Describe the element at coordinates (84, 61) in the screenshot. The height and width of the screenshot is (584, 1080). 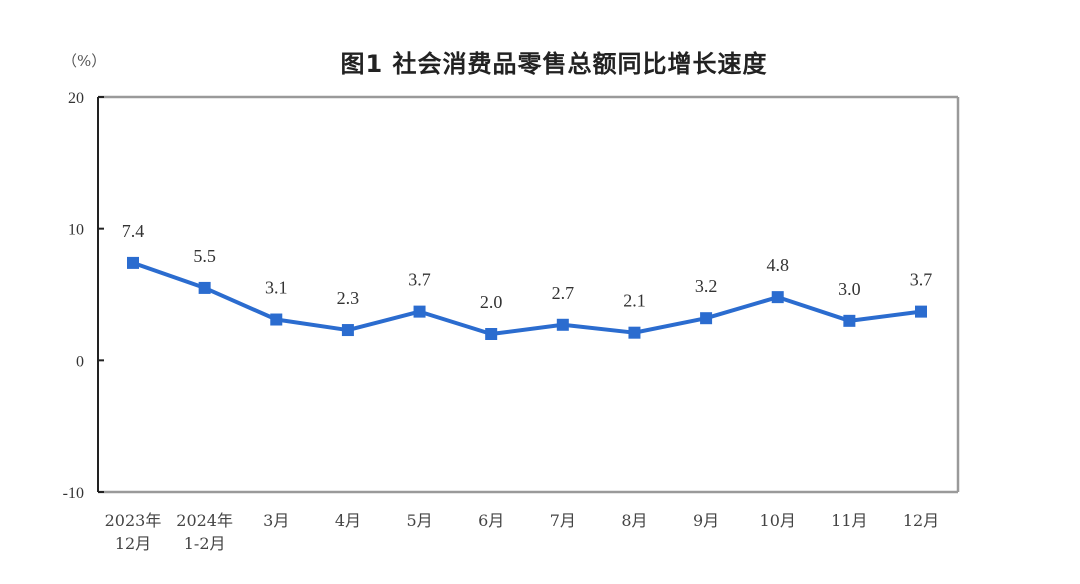
I see `y-axis-unit-label: （%）` at that location.